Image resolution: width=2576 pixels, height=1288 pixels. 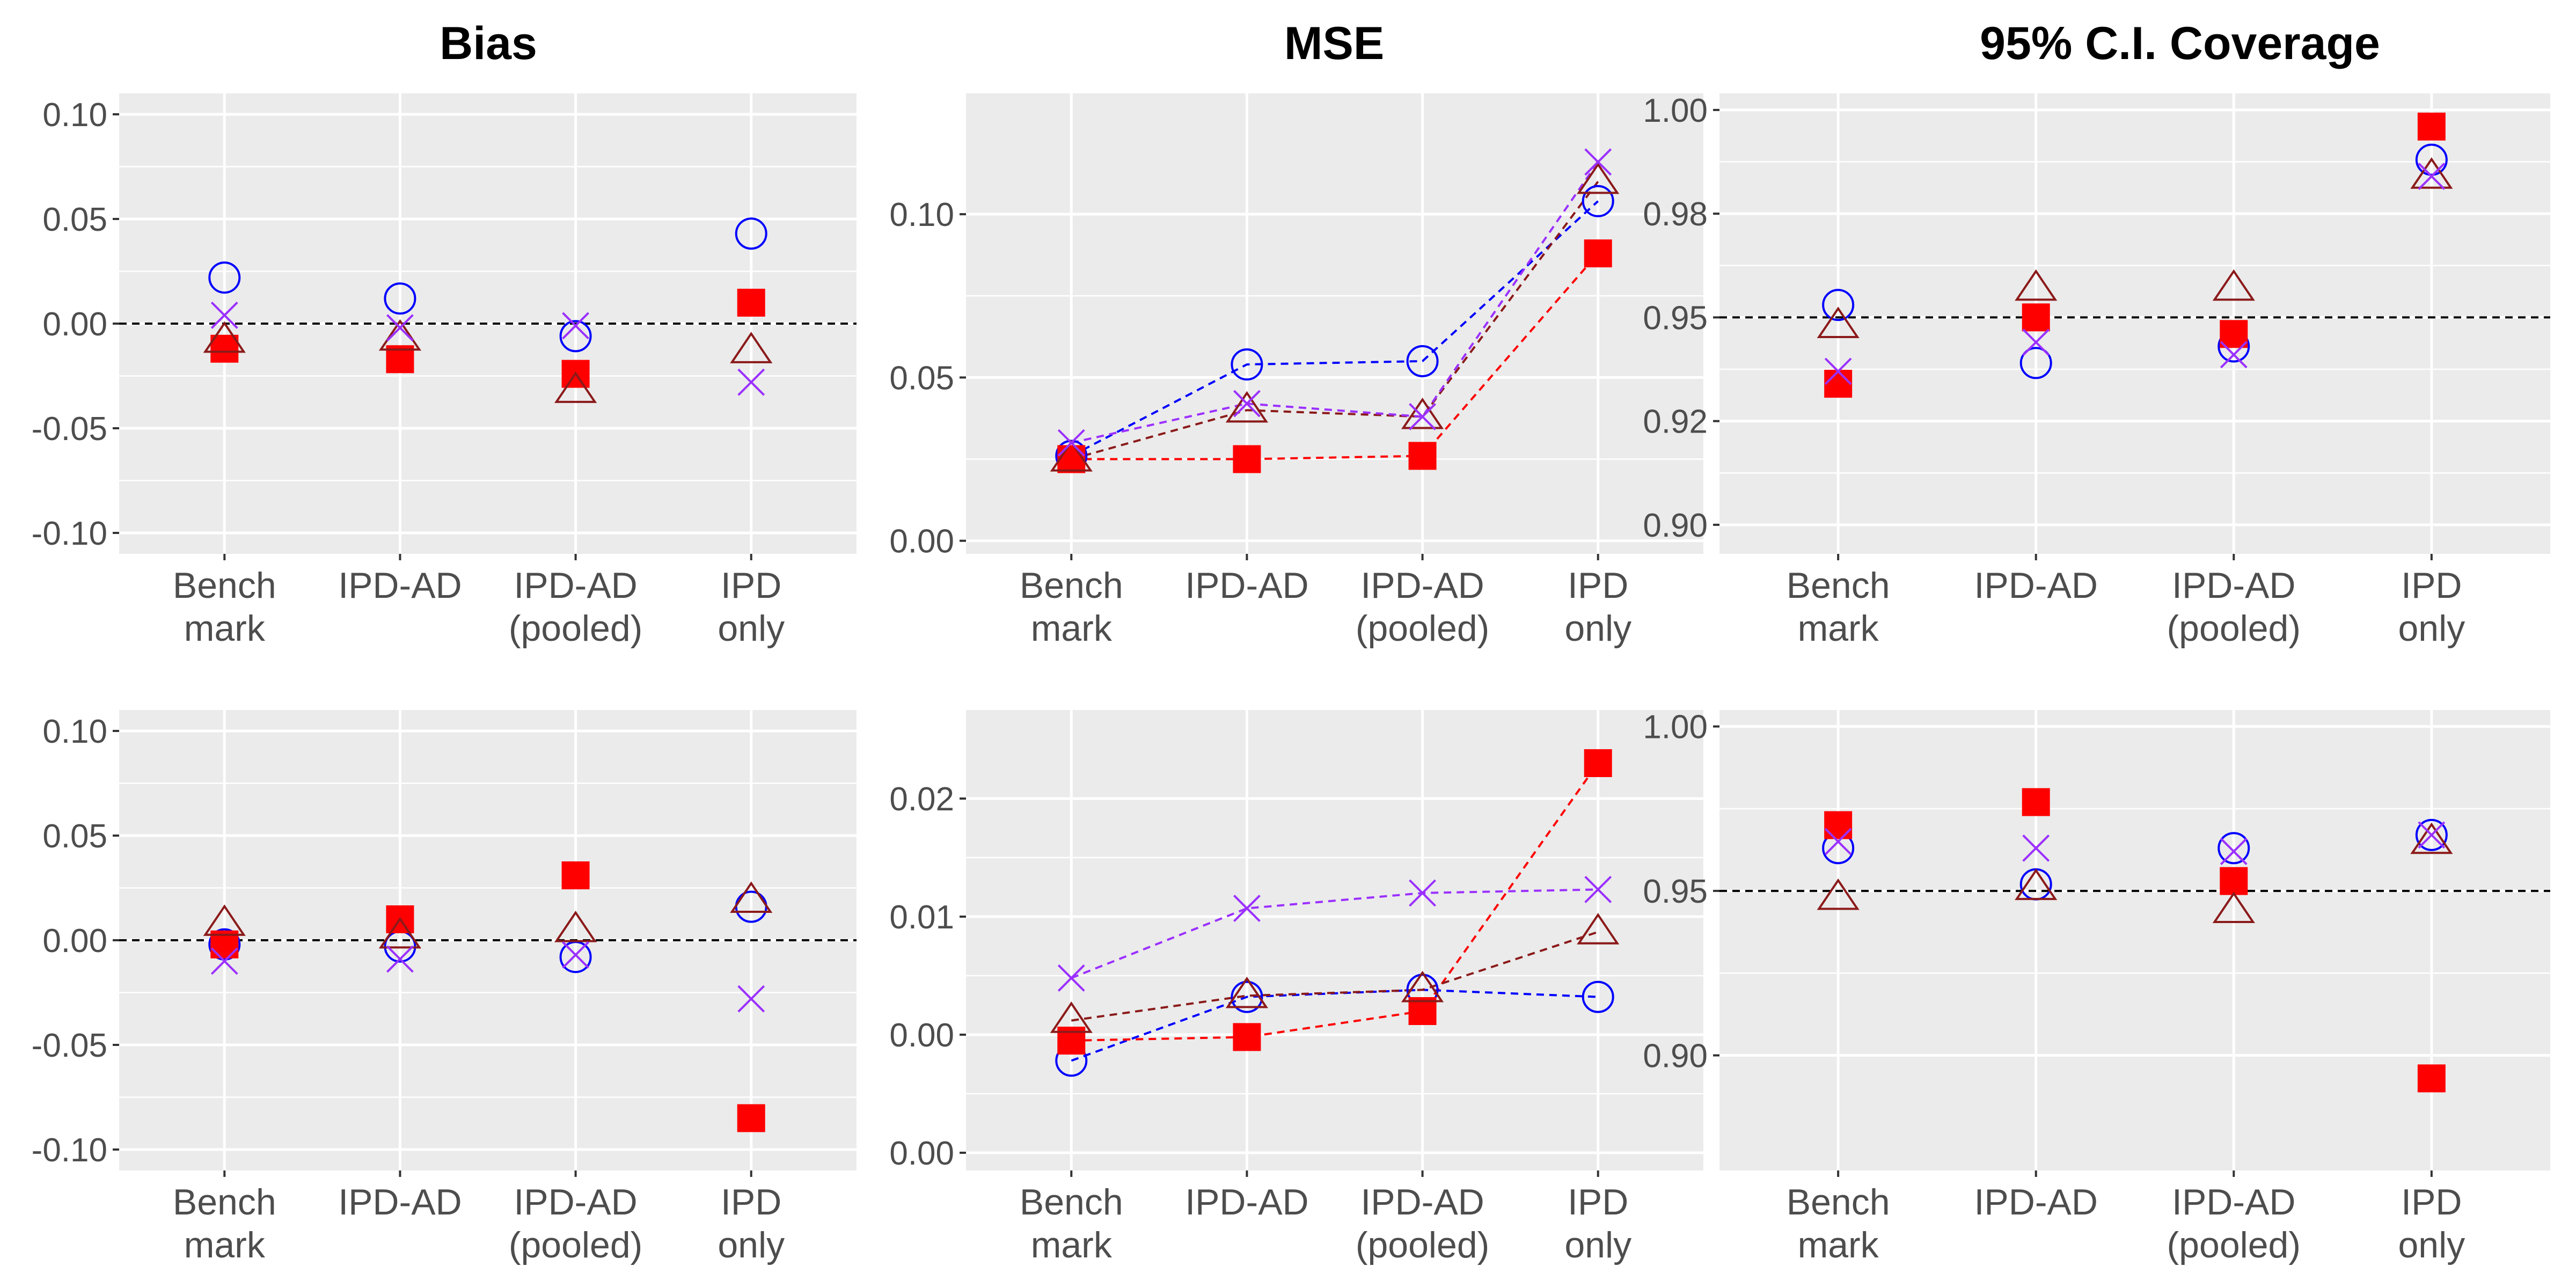 What do you see at coordinates (921, 799) in the screenshot?
I see `y-tick-label: 0.02` at bounding box center [921, 799].